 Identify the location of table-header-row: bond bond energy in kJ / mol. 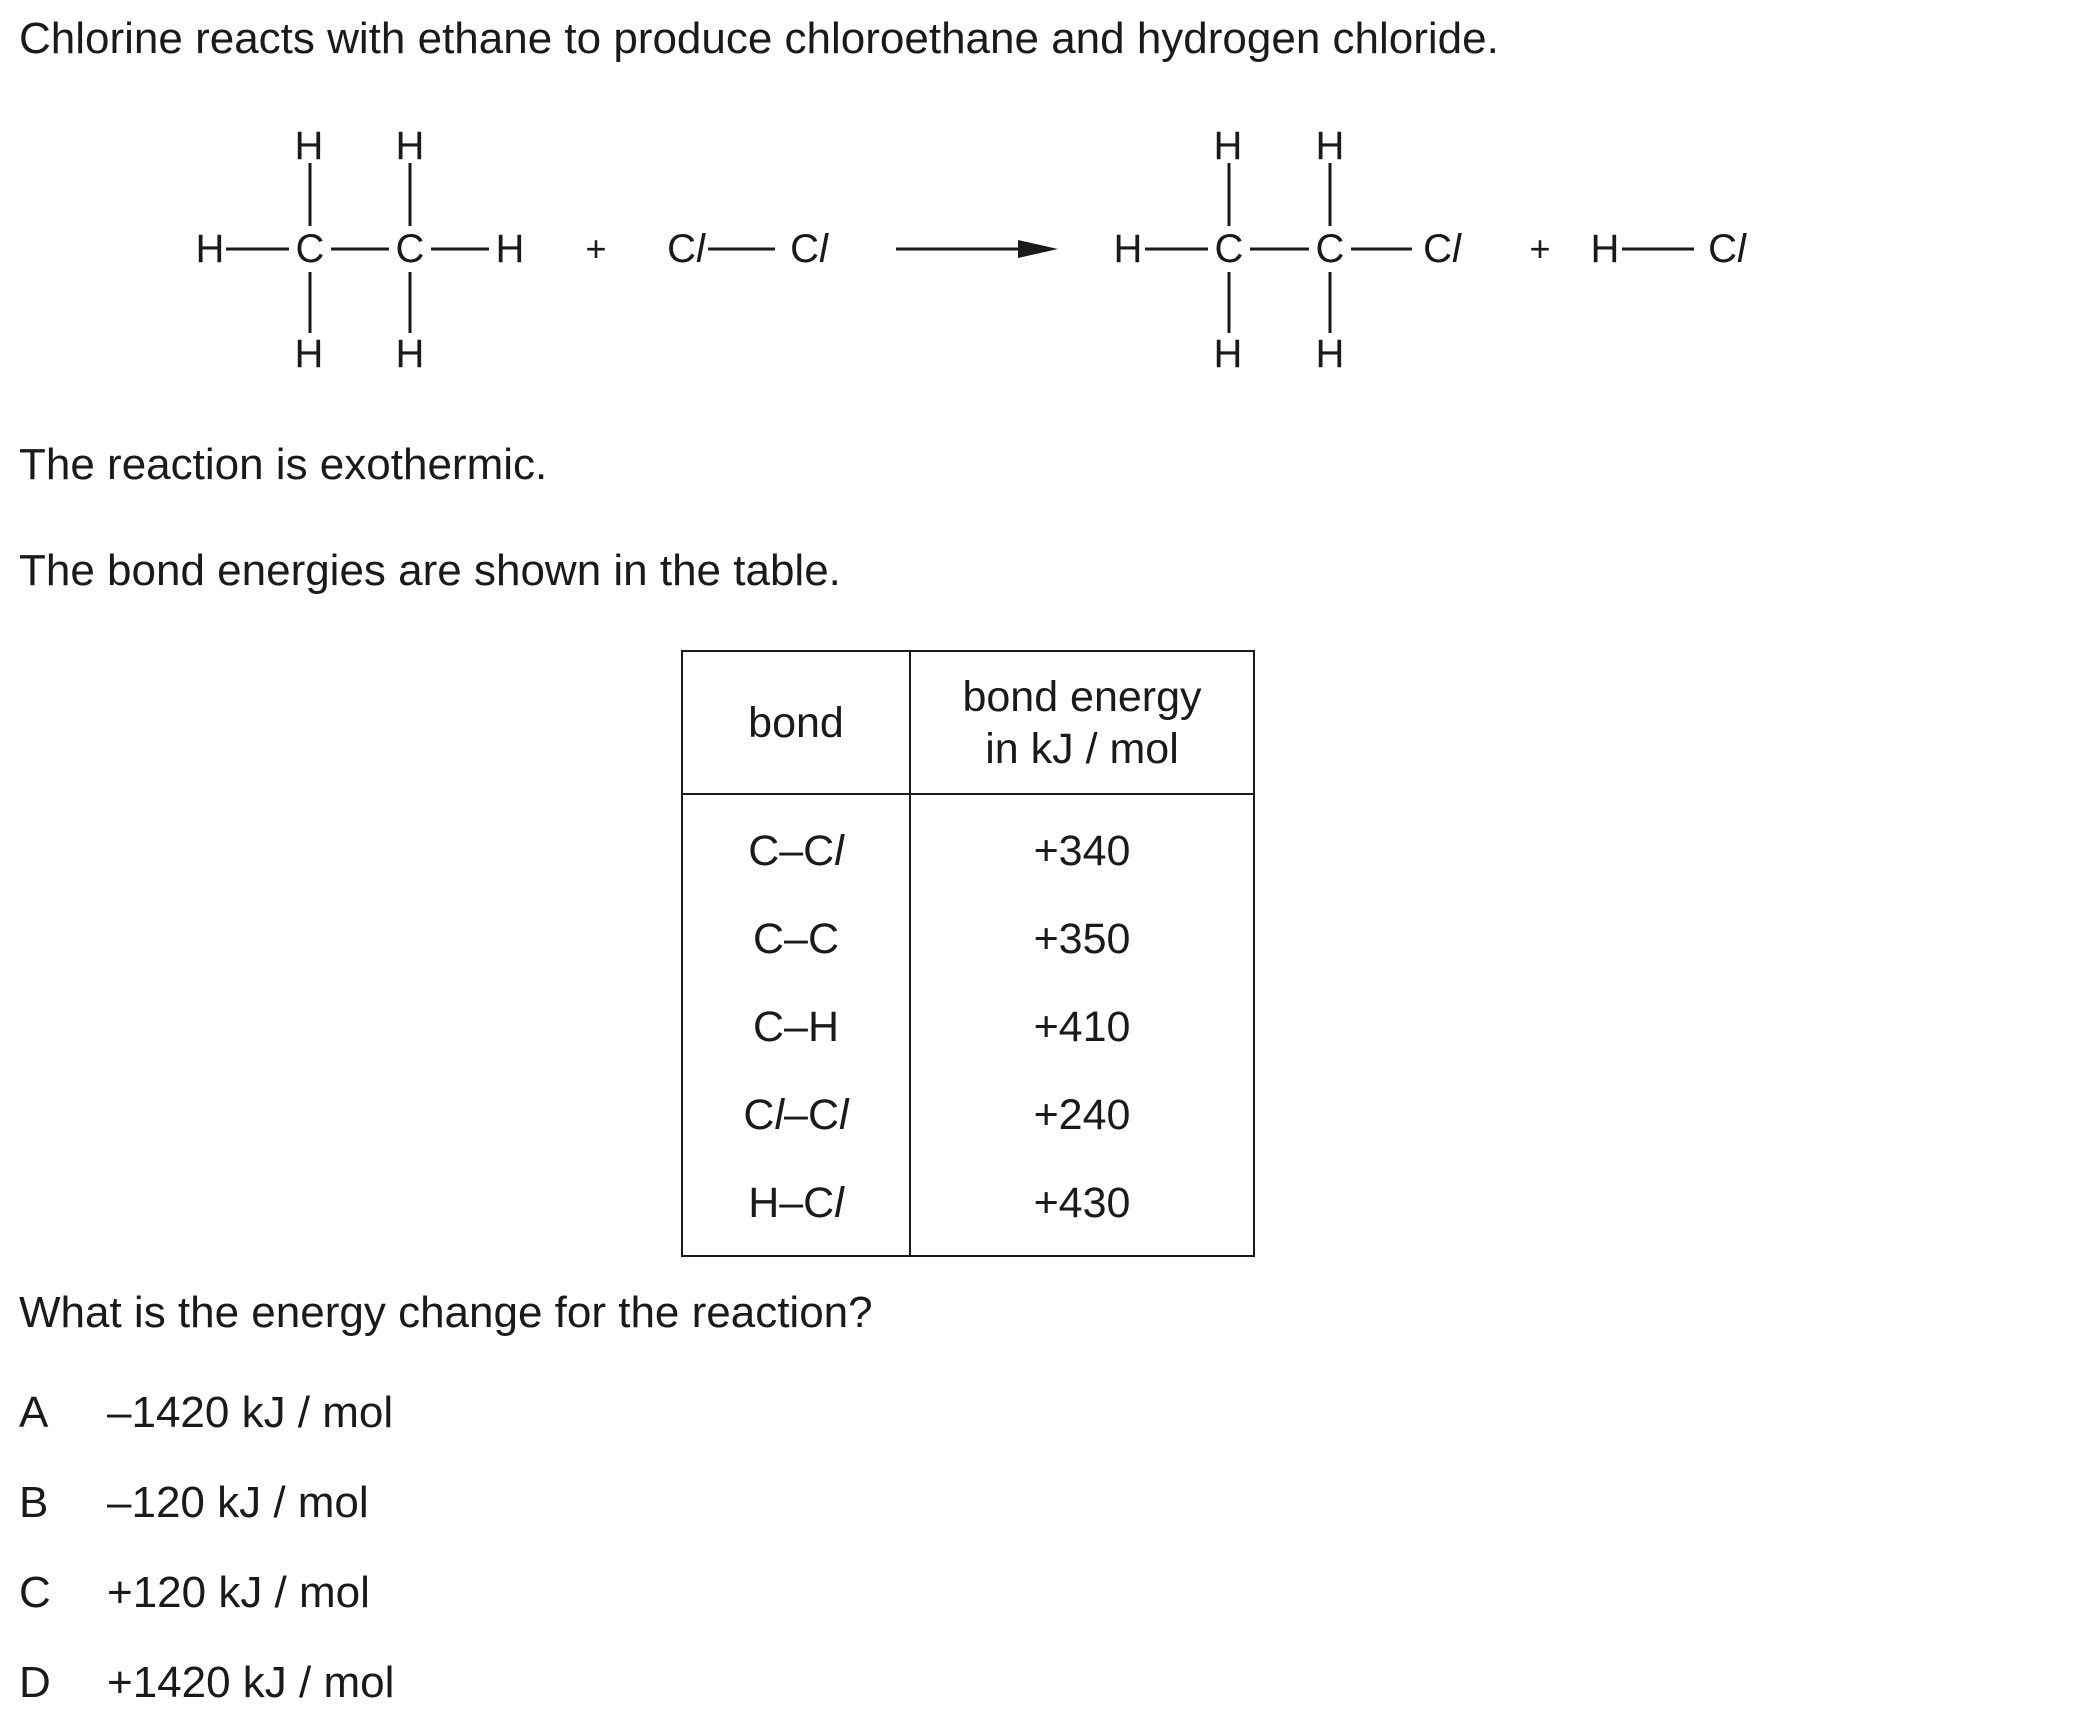
(968, 723).